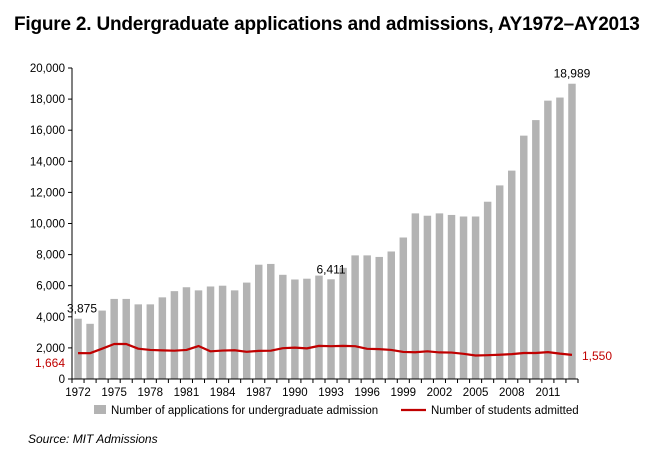 Image resolution: width=663 pixels, height=472 pixels. Describe the element at coordinates (440, 393) in the screenshot. I see `x-tick-label: 2002` at that location.